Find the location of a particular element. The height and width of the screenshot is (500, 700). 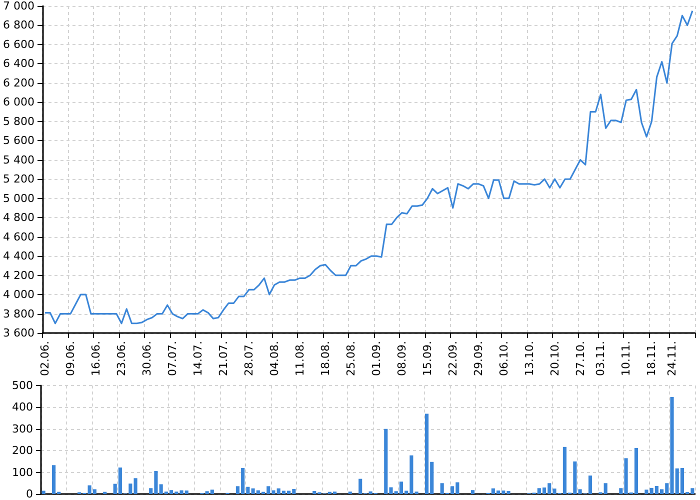

x-tick-label: 01.09. is located at coordinates (376, 358).